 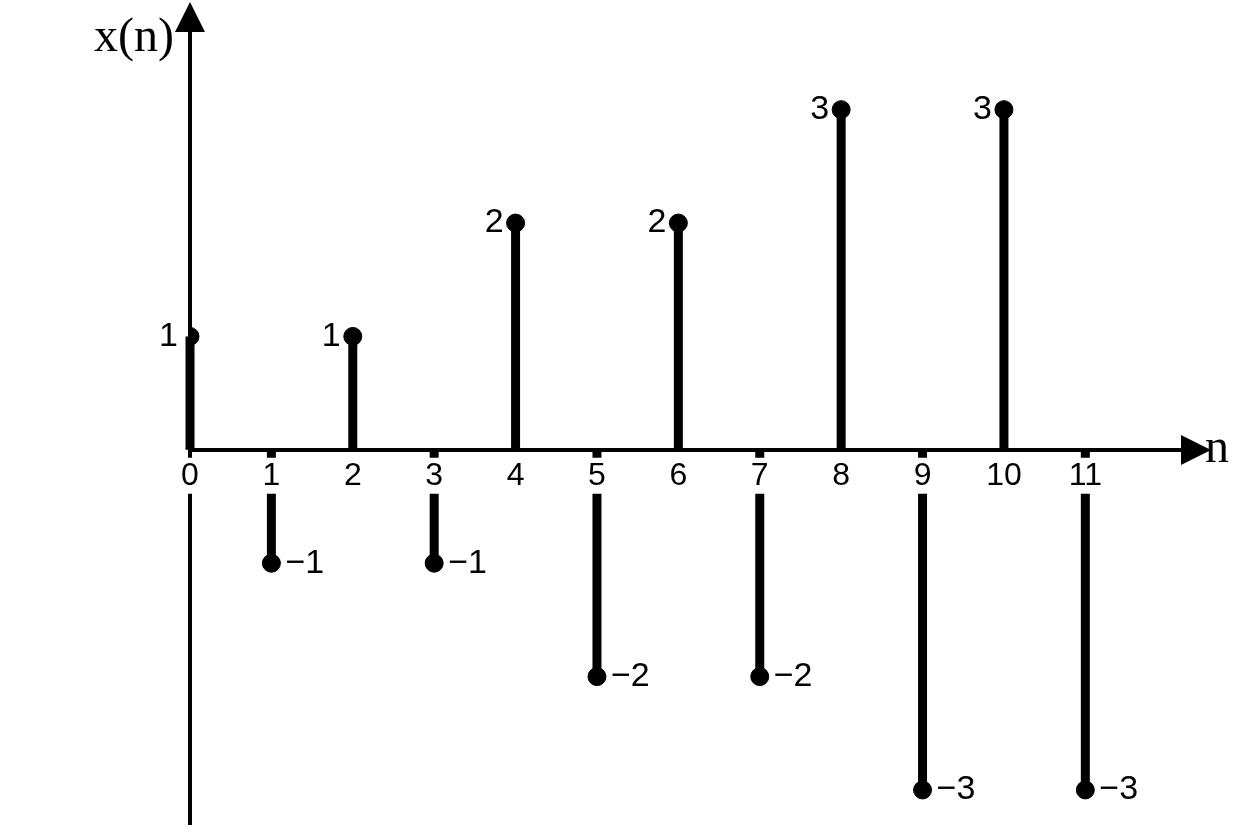 What do you see at coordinates (271, 473) in the screenshot?
I see `x-tick-label: 1` at bounding box center [271, 473].